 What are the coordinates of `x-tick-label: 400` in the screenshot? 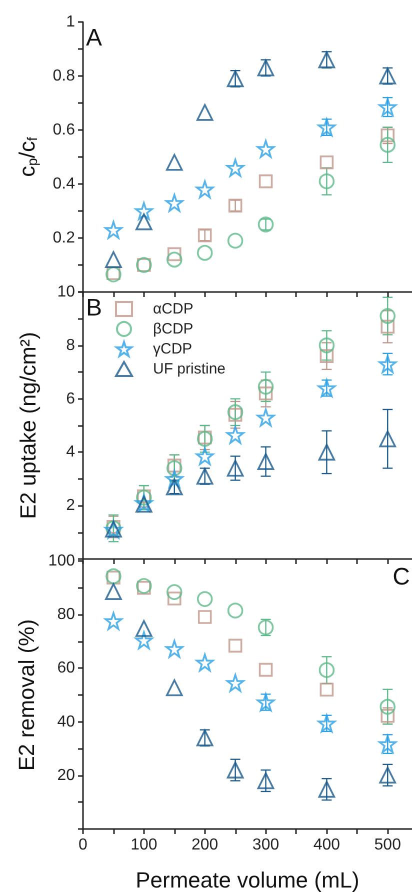 It's located at (326, 845).